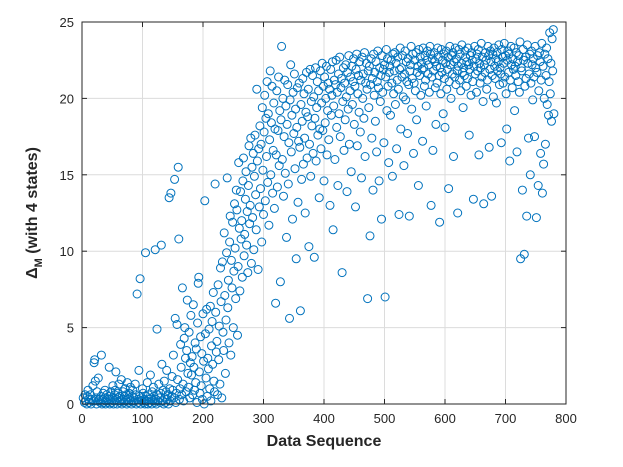 This screenshot has height=467, width=623. I want to click on x-tick-label: 0, so click(81, 418).